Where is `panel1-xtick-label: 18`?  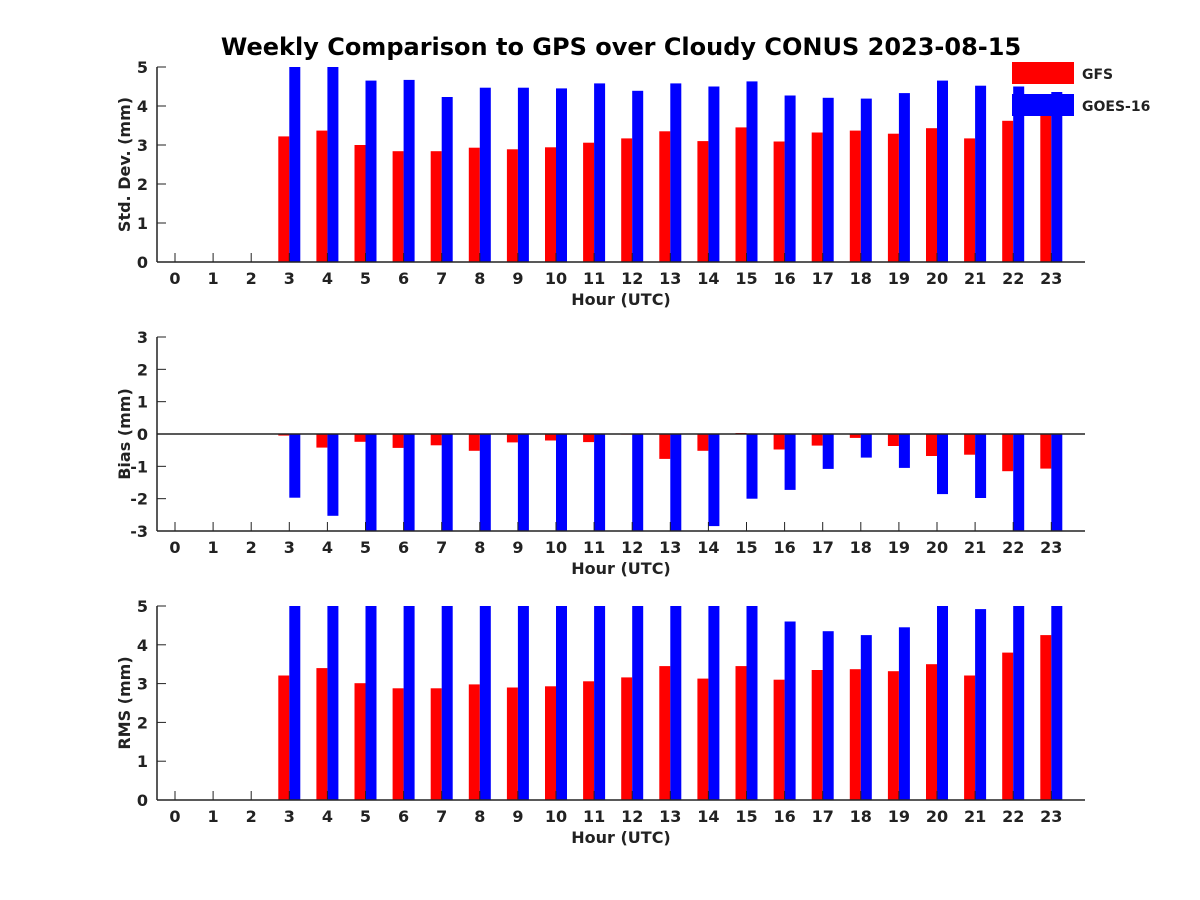
panel1-xtick-label: 18 is located at coordinates (861, 278).